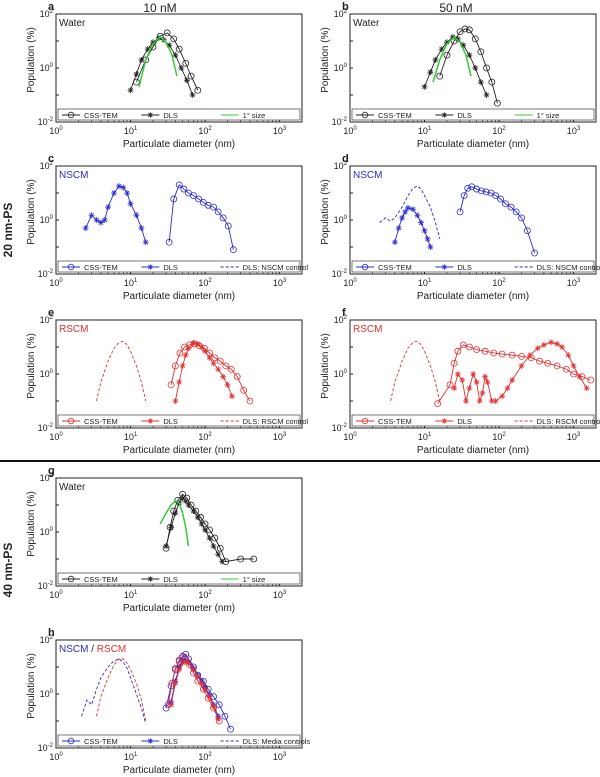  What do you see at coordinates (47, 68) in the screenshot?
I see `y-tick-label: 100` at bounding box center [47, 68].